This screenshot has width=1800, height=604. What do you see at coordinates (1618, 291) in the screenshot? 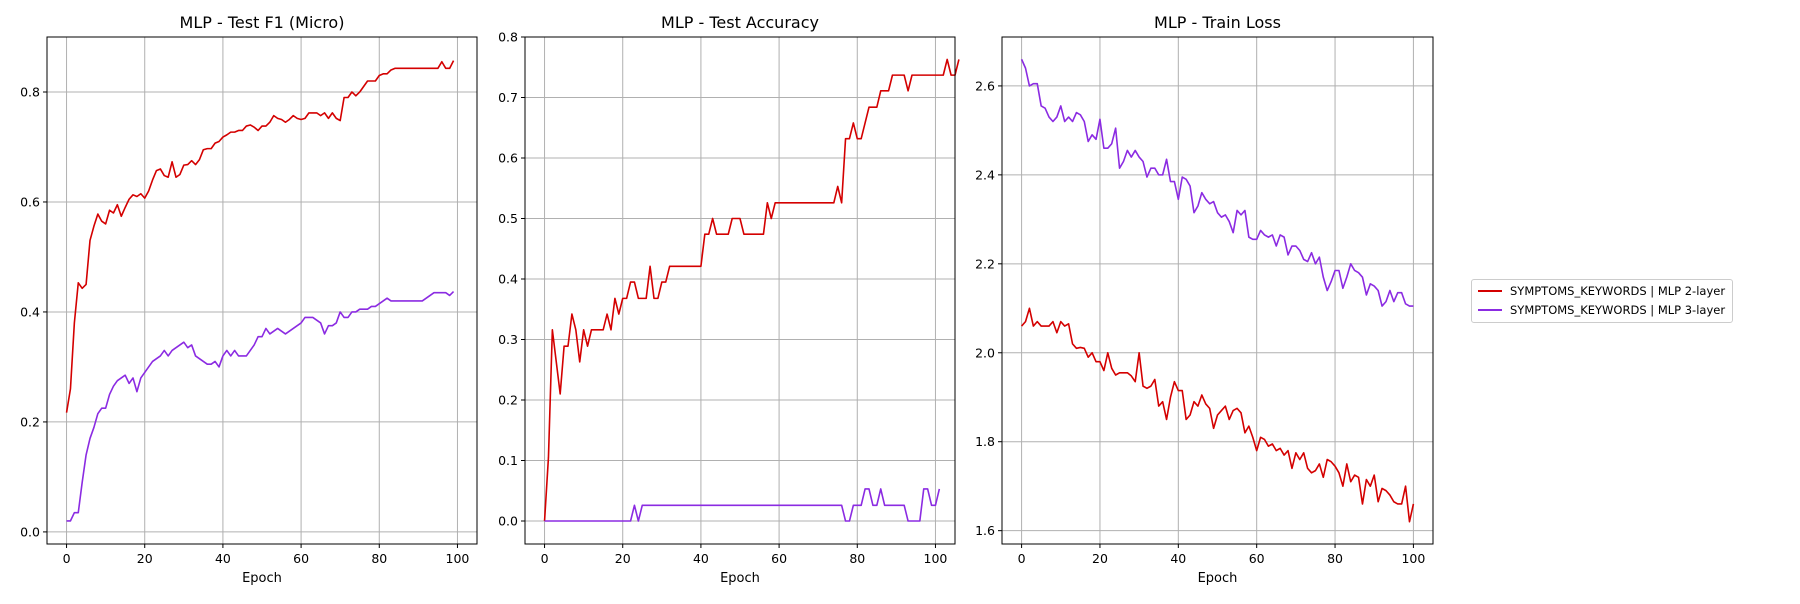
I see `legend-label-mlp-2-layer: SYMPTOMS_KEYWORDS | MLP 2-layer` at bounding box center [1618, 291].